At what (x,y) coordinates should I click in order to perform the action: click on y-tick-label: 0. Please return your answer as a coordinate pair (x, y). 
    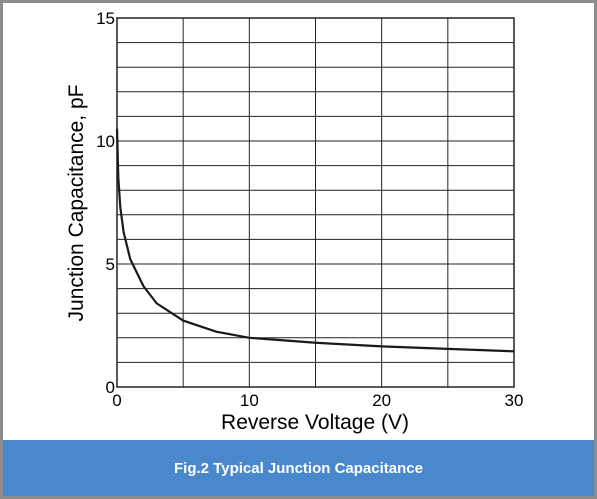
    Looking at the image, I should click on (110, 387).